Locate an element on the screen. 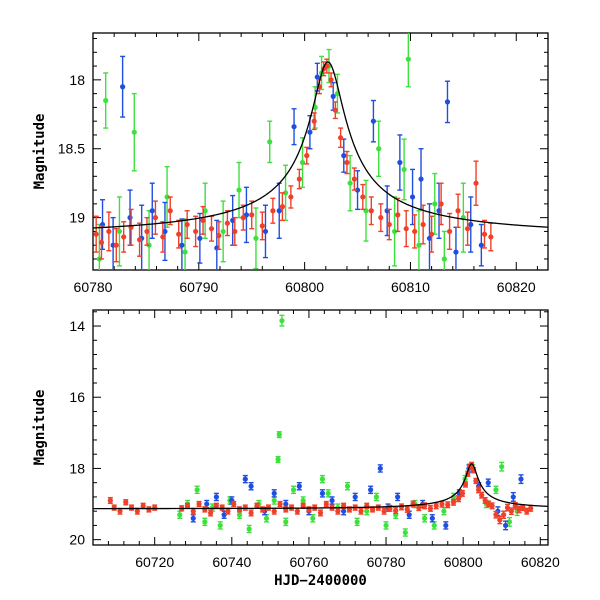 Image resolution: width=600 pixels, height=600 pixels. y-tick-label: 20 is located at coordinates (77, 540).